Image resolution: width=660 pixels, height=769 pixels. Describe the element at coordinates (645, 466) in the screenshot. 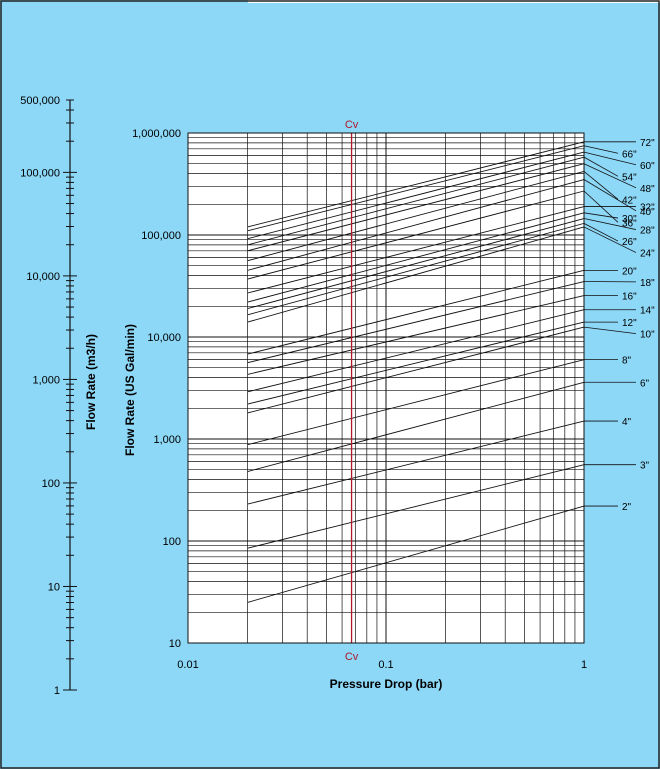

I see `series-label: 3"` at that location.